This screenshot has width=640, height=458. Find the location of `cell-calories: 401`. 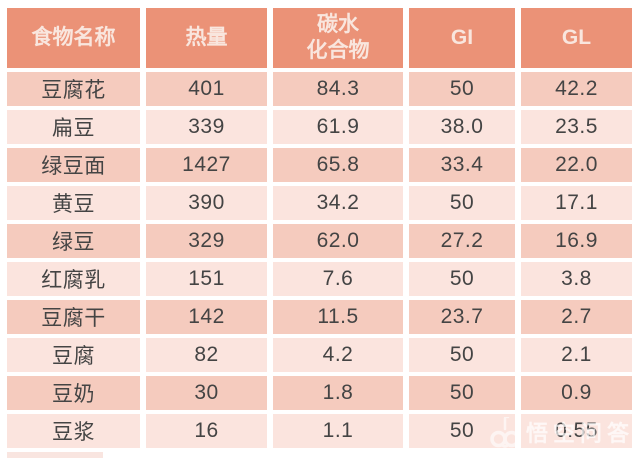

cell-calories: 401 is located at coordinates (206, 89).